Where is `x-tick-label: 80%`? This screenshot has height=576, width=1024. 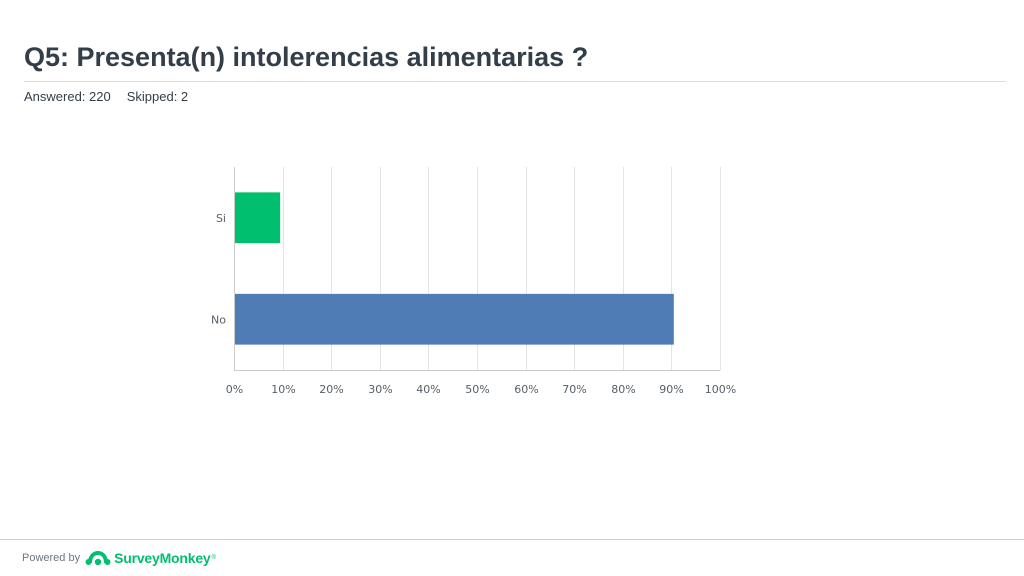
x-tick-label: 80% is located at coordinates (623, 389).